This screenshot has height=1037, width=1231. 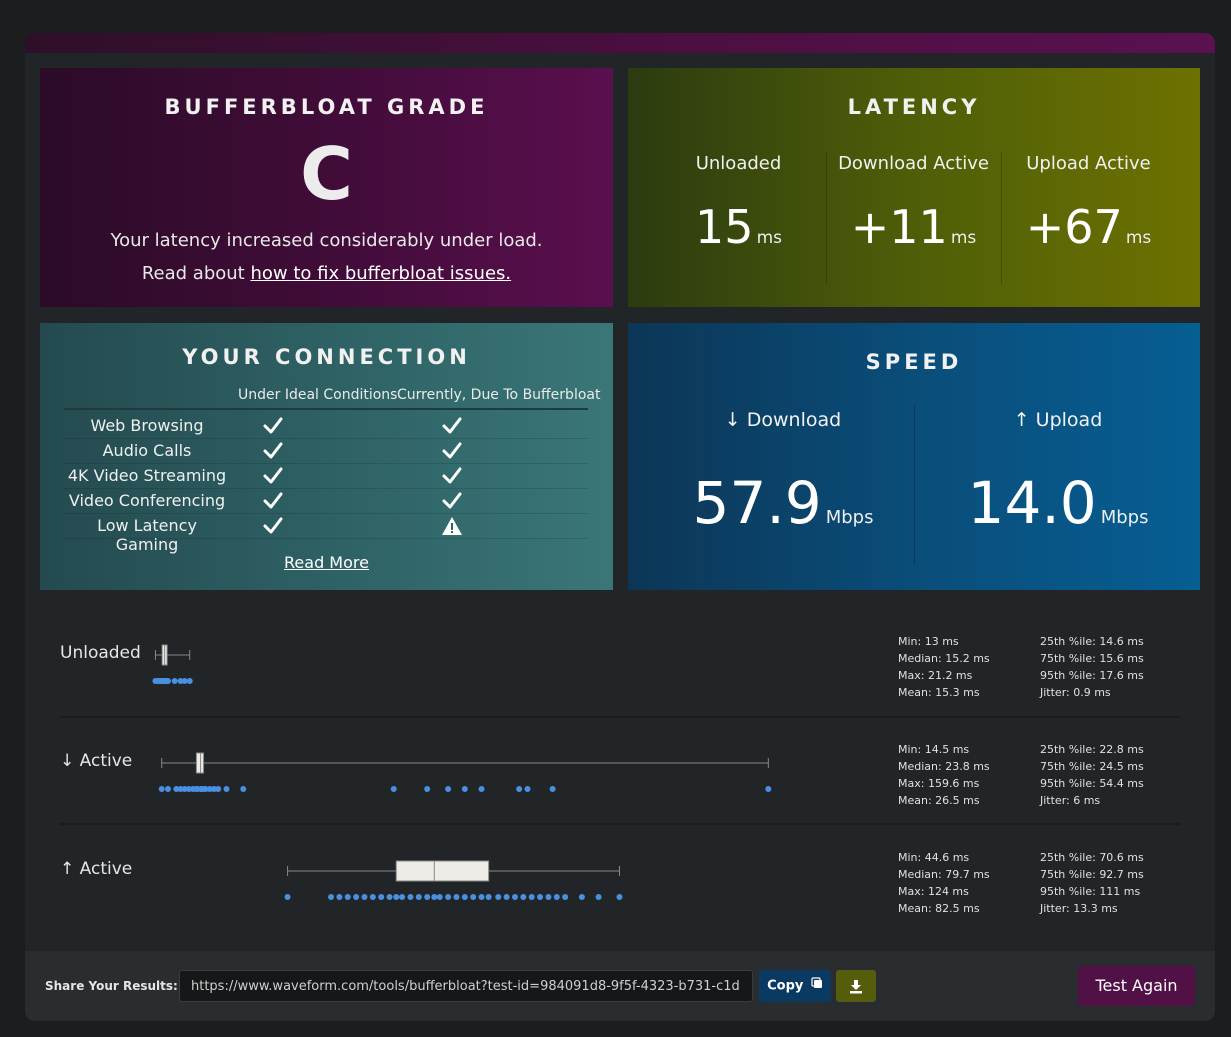 What do you see at coordinates (899, 227) in the screenshot?
I see `latency-download-value: +11` at bounding box center [899, 227].